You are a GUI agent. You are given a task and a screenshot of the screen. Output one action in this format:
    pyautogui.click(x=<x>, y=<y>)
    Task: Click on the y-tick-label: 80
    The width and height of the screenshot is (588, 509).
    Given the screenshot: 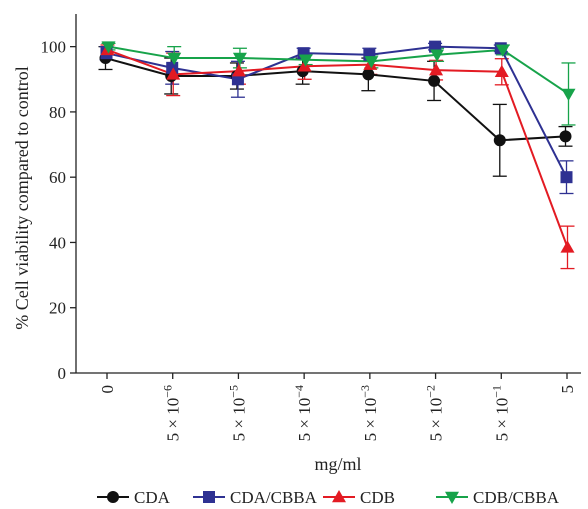 What is the action you would take?
    pyautogui.click(x=57, y=112)
    